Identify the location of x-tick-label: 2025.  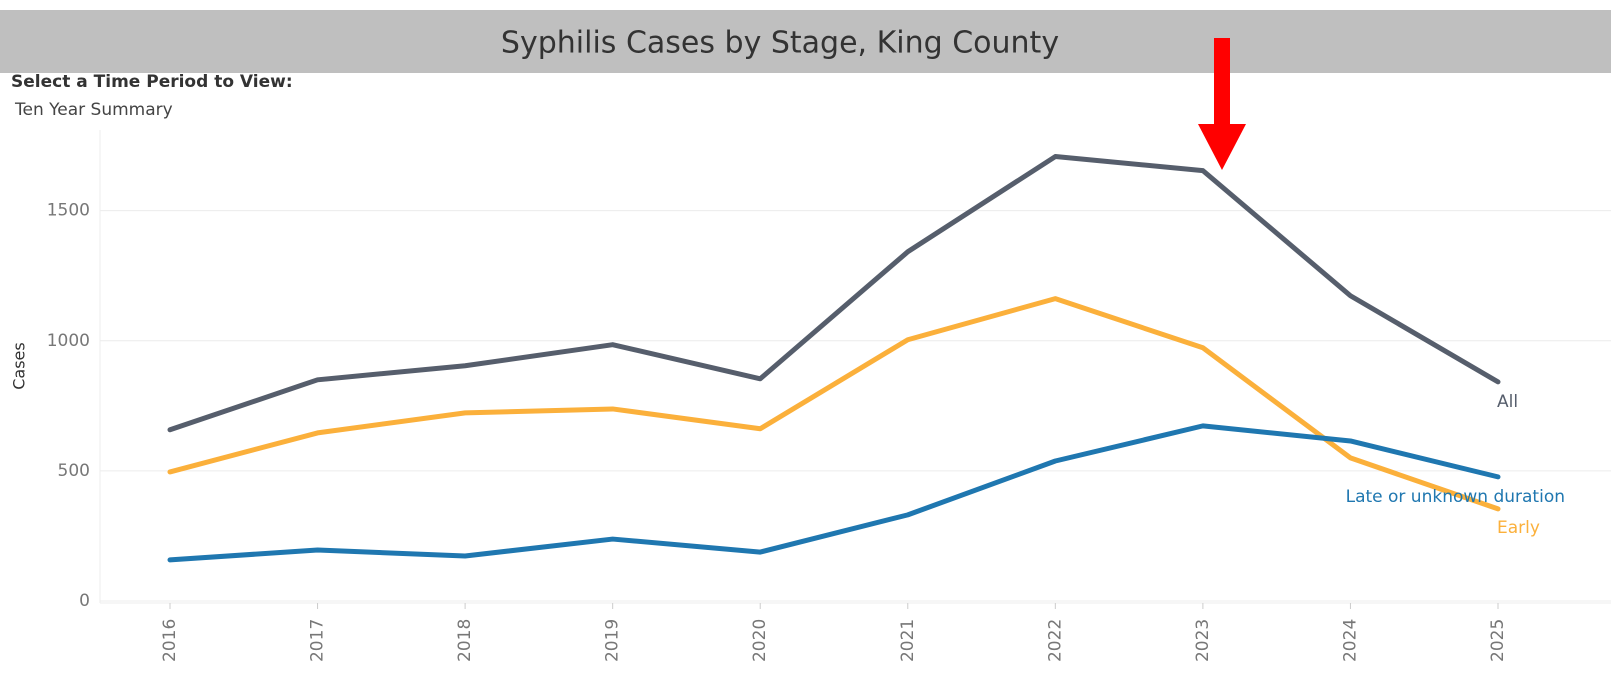
(1498, 640).